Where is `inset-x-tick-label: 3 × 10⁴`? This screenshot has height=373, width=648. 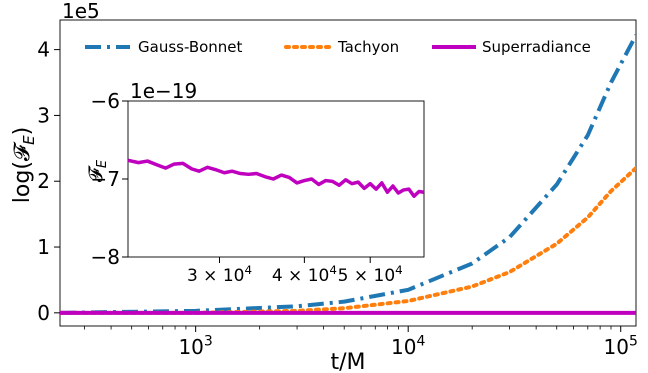 inset-x-tick-label: 3 × 10⁴ is located at coordinates (219, 274).